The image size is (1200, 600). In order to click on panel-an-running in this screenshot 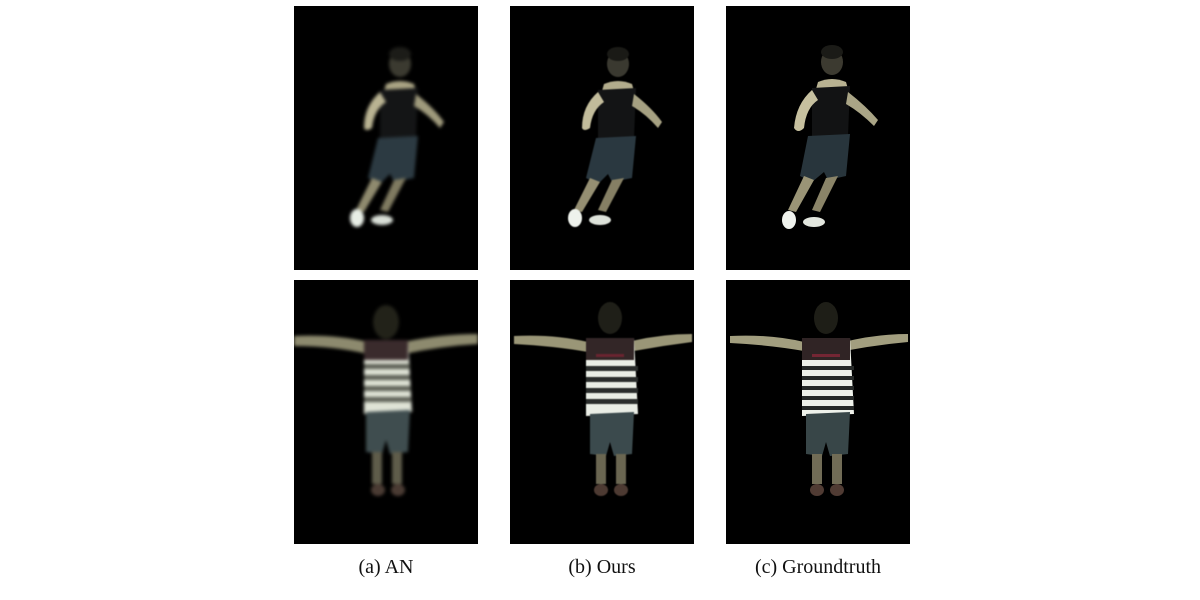, I will do `click(386, 138)`.